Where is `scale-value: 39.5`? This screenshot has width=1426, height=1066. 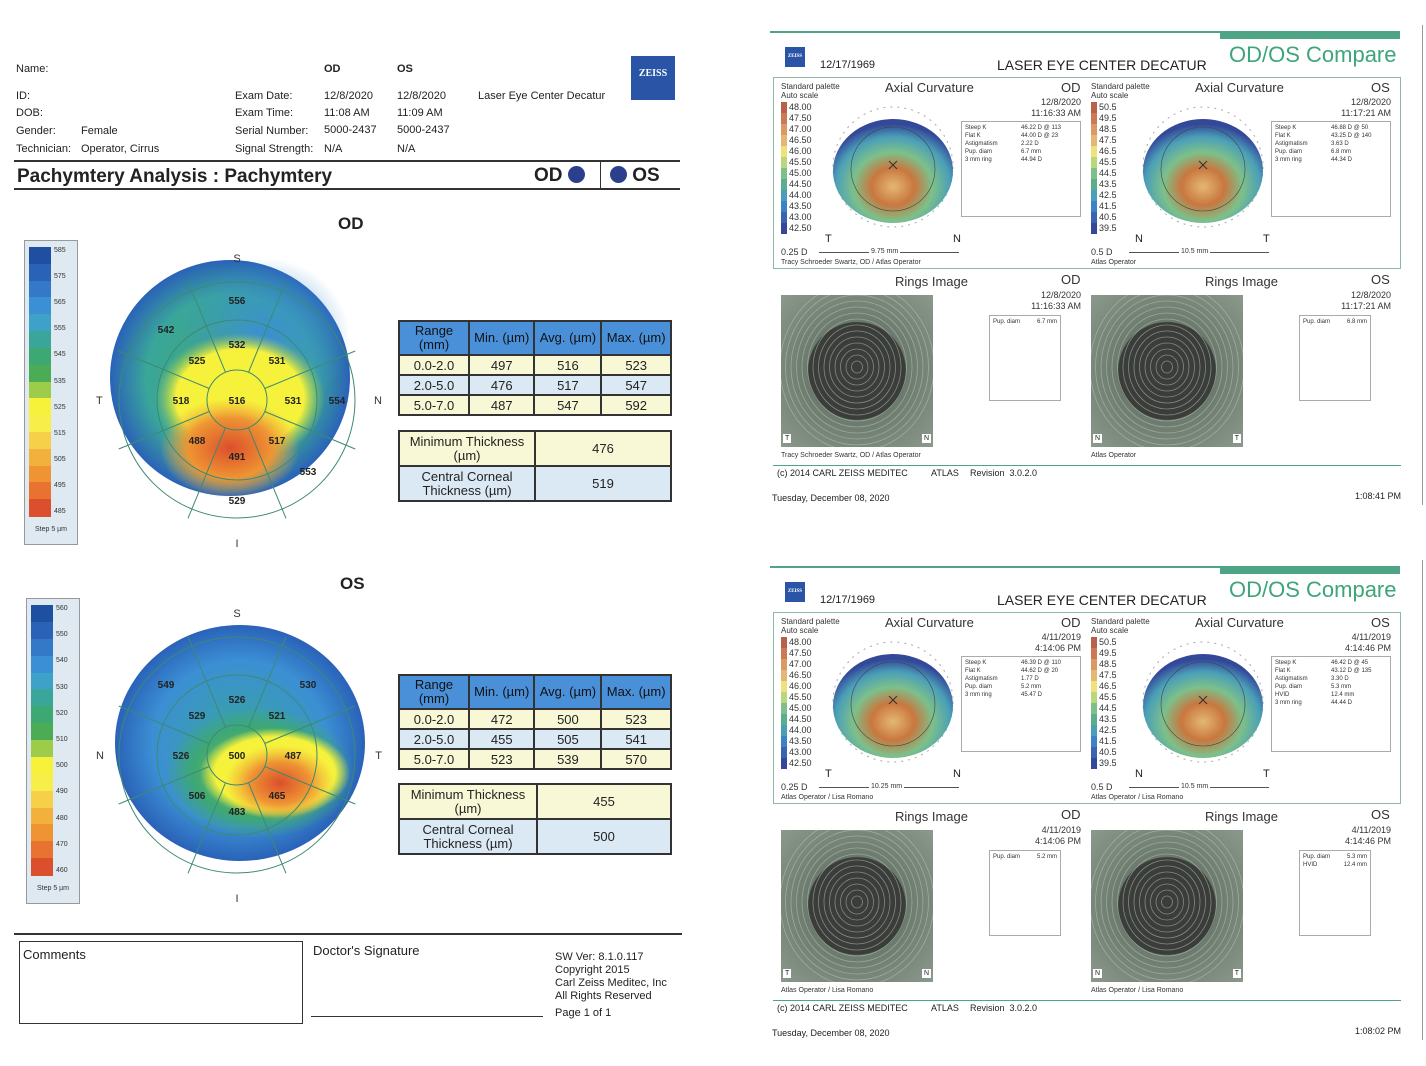
scale-value: 39.5 is located at coordinates (1108, 763).